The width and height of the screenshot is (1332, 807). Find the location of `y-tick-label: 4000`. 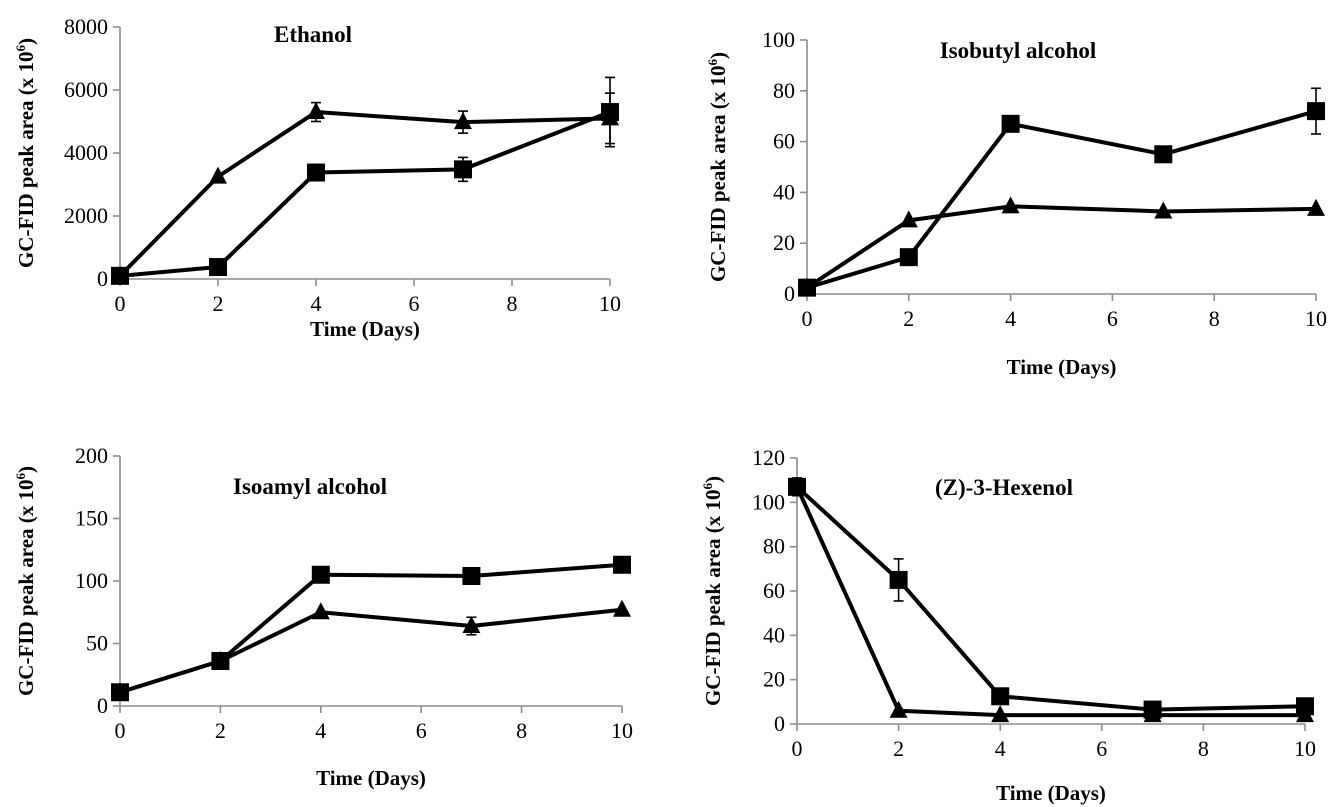

y-tick-label: 4000 is located at coordinates (86, 152).